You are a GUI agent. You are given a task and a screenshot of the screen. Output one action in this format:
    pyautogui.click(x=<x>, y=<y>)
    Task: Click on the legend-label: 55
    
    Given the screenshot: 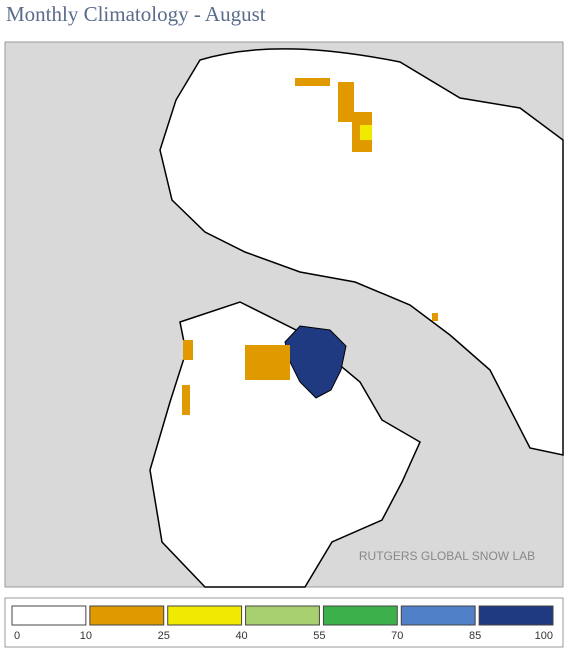 What is the action you would take?
    pyautogui.click(x=319, y=636)
    